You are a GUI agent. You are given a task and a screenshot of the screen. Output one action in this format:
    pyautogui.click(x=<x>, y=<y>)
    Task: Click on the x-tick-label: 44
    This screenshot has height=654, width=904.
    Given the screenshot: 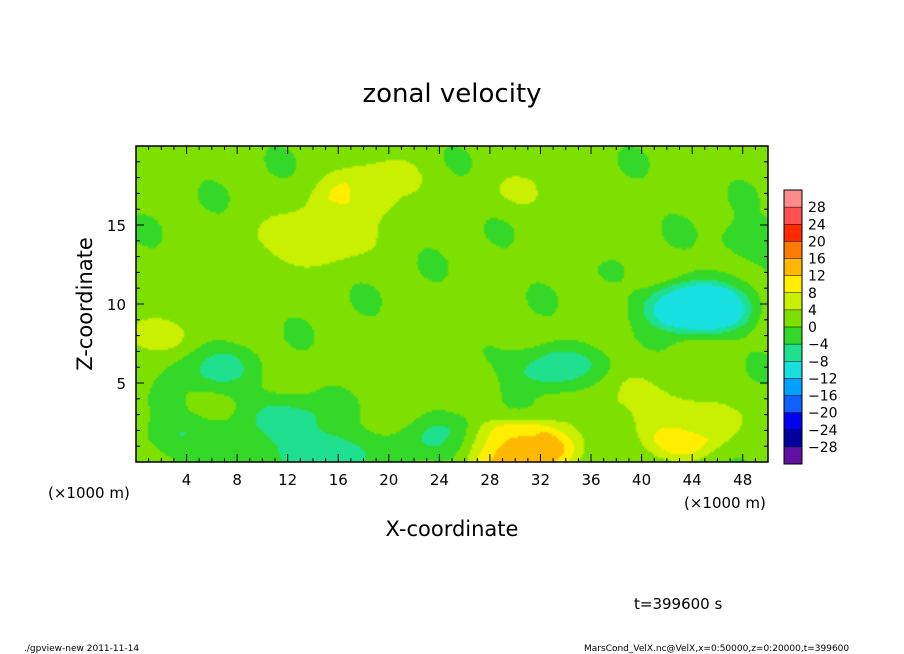 What is the action you would take?
    pyautogui.click(x=692, y=480)
    